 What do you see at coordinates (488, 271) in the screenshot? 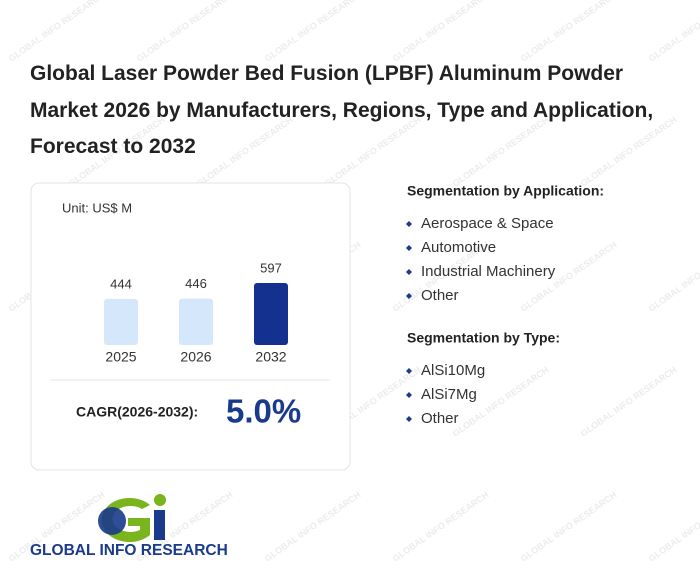
I see `segment-item: Industrial Machinery` at bounding box center [488, 271].